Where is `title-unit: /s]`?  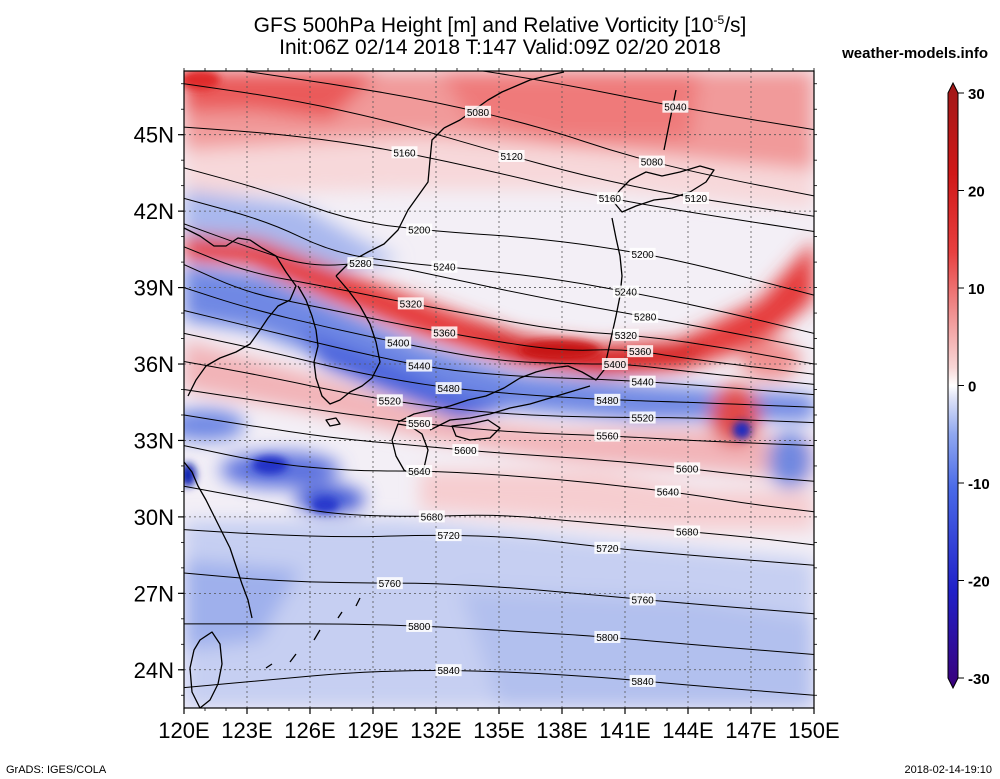
title-unit: /s] is located at coordinates (735, 25).